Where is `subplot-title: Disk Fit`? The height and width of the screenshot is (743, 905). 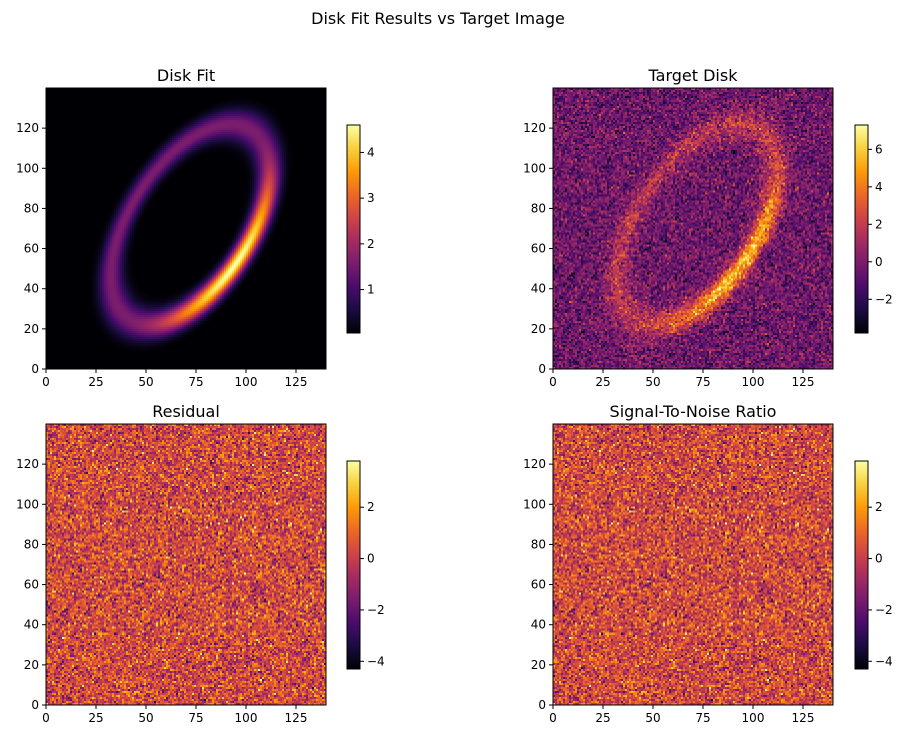
subplot-title: Disk Fit is located at coordinates (186, 75).